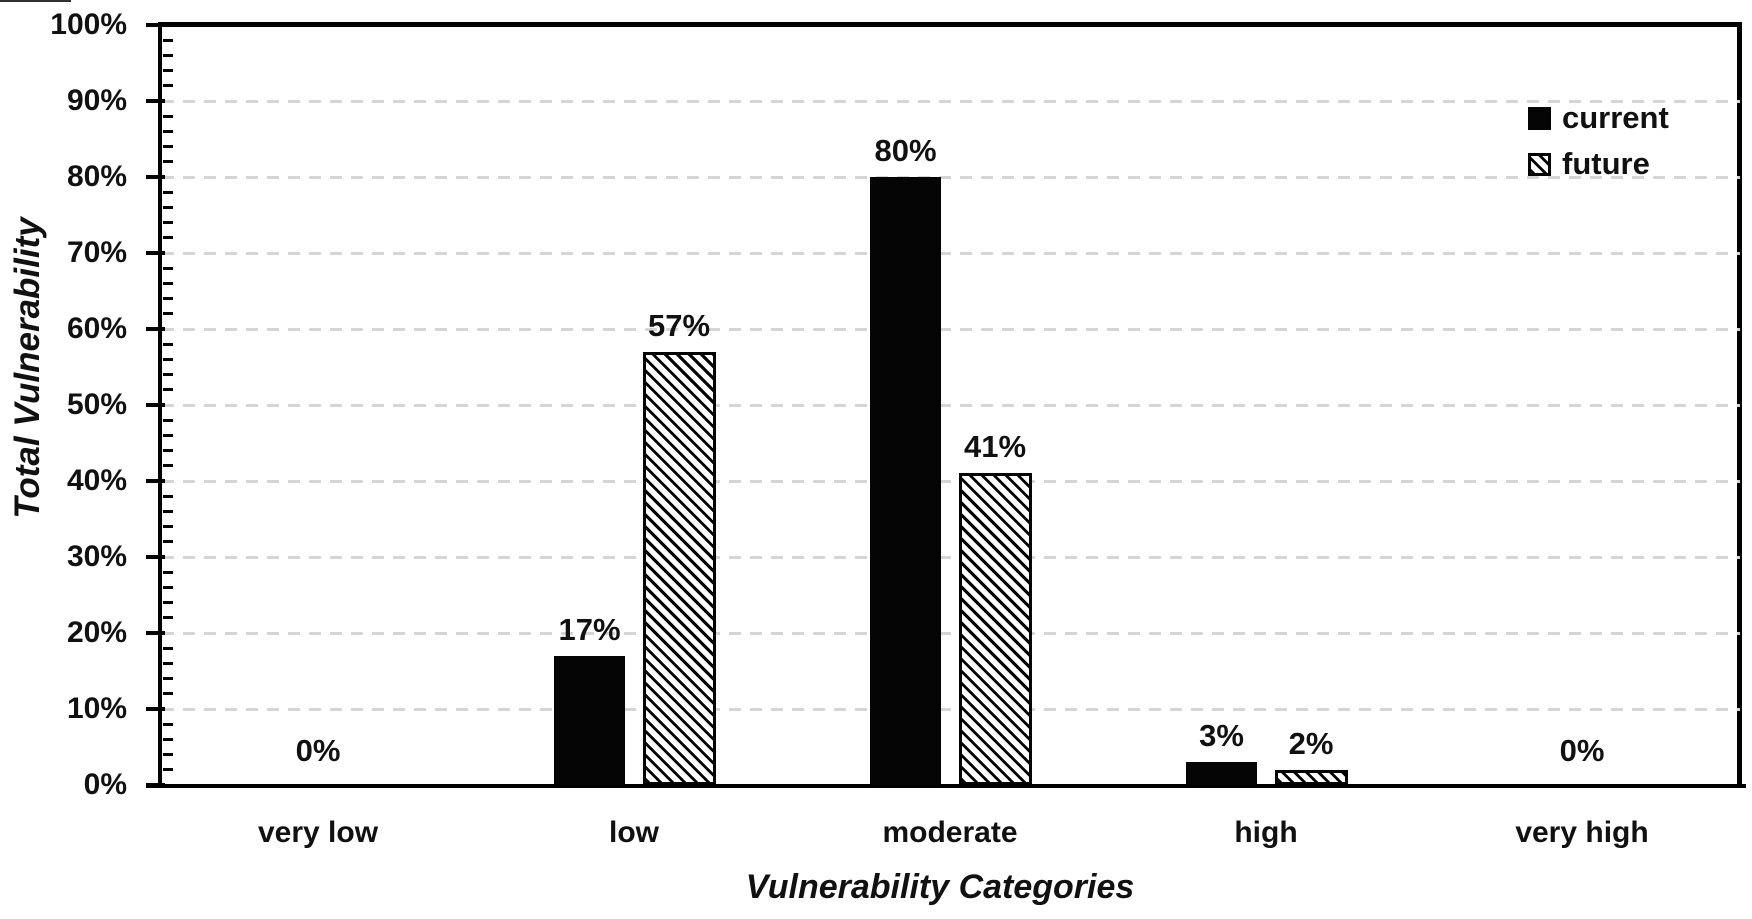  I want to click on y-axis-tick-label-70: 70%, so click(96, 252).